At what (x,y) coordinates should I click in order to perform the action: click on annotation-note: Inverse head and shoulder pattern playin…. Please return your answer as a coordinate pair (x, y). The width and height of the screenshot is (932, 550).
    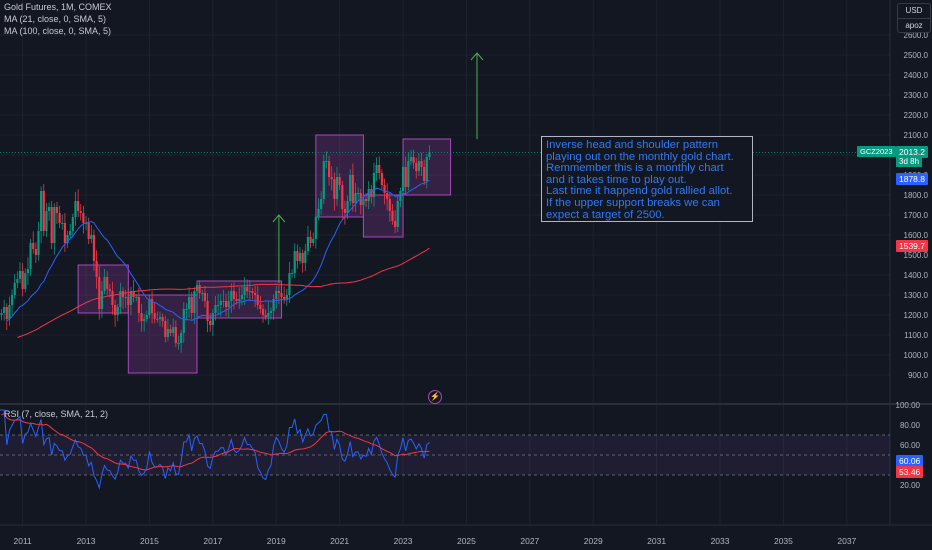
    Looking at the image, I should click on (647, 179).